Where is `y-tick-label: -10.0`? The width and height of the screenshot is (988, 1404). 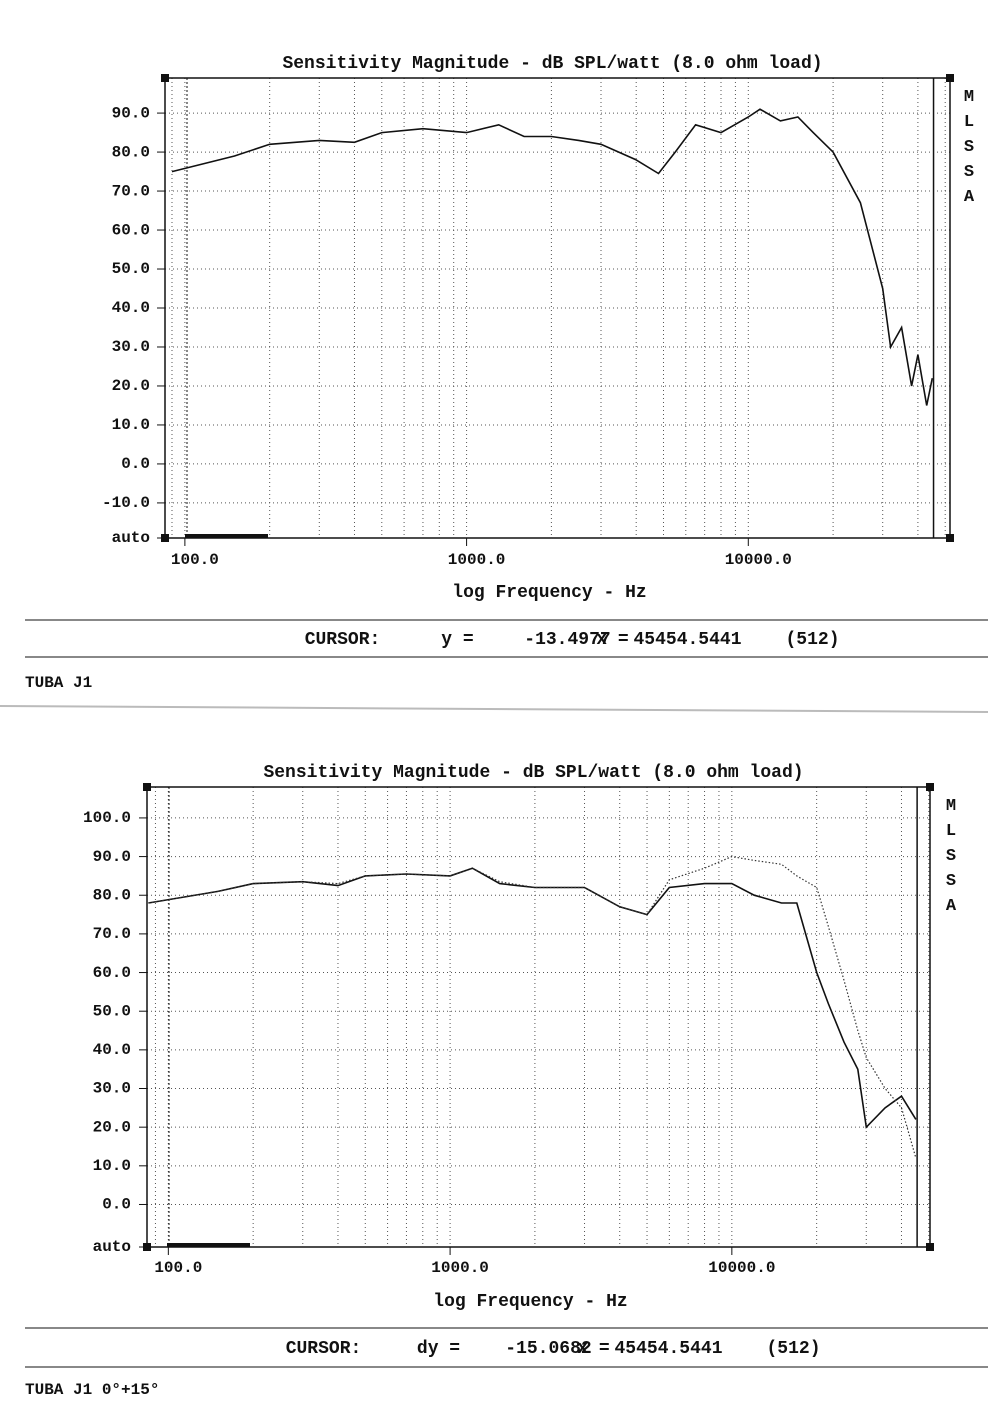 y-tick-label: -10.0 is located at coordinates (126, 503).